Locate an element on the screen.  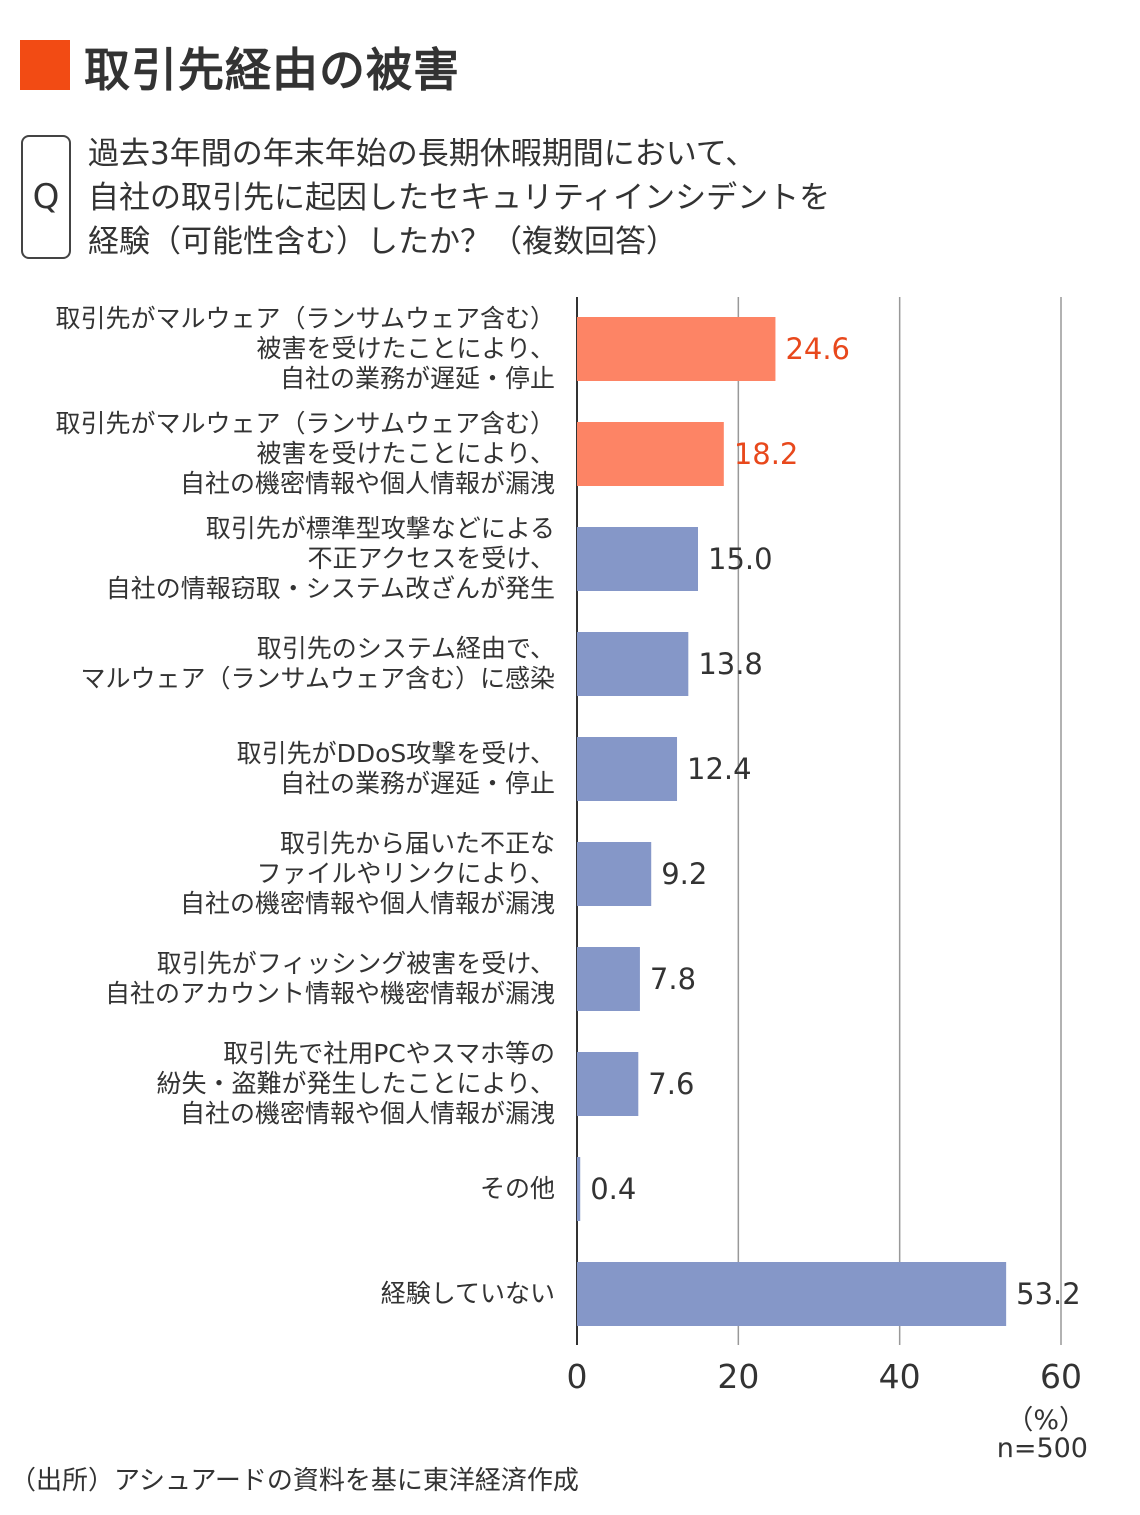
data-label: 13.8 is located at coordinates (730, 664).